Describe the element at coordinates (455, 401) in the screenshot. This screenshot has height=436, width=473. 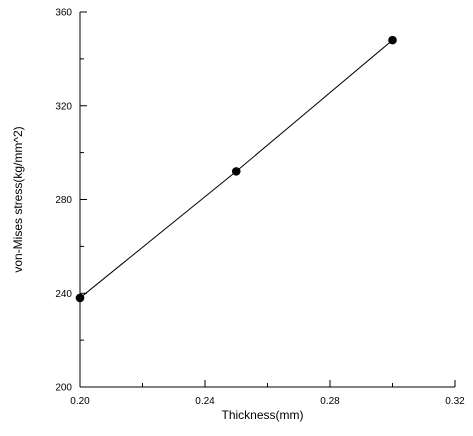
I see `x-tick-label: 0.32` at that location.